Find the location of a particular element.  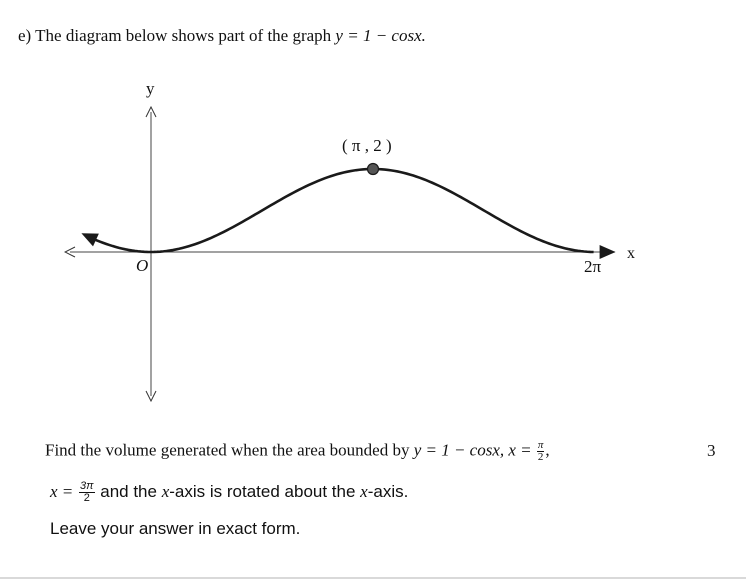

function-expression: y = 1 − cosx. is located at coordinates (380, 35).